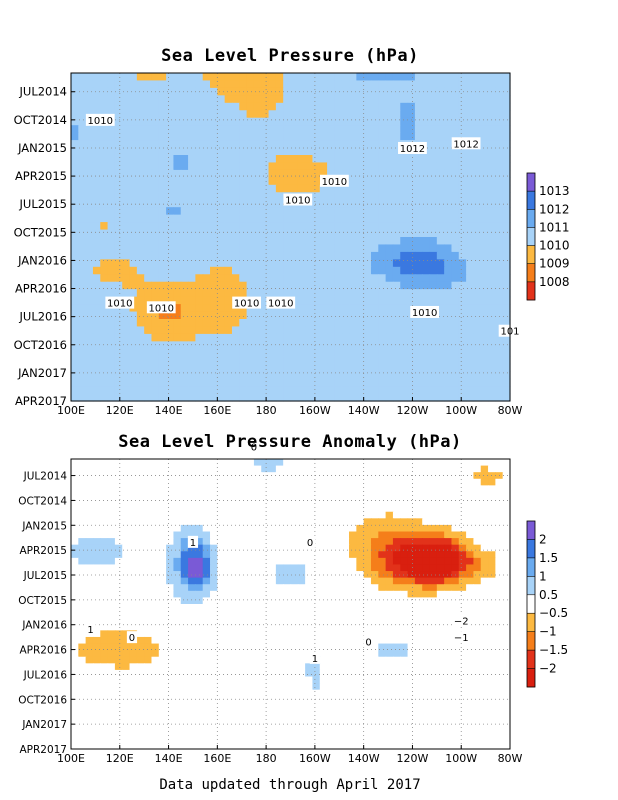  I want to click on color-bar-swatch, so click(531, 182).